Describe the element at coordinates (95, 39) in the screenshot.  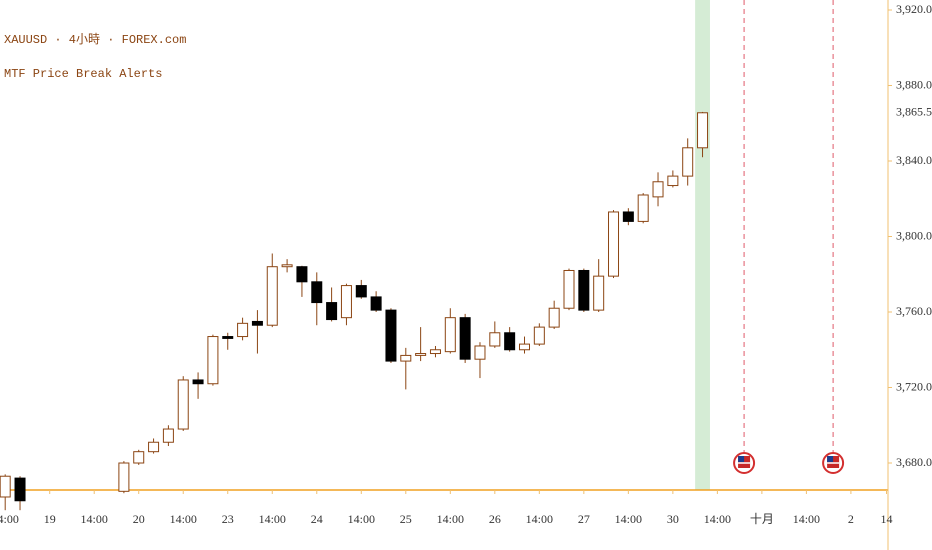
I see `chart-title: XAUUSD · 4小時 · FOREX.com` at that location.